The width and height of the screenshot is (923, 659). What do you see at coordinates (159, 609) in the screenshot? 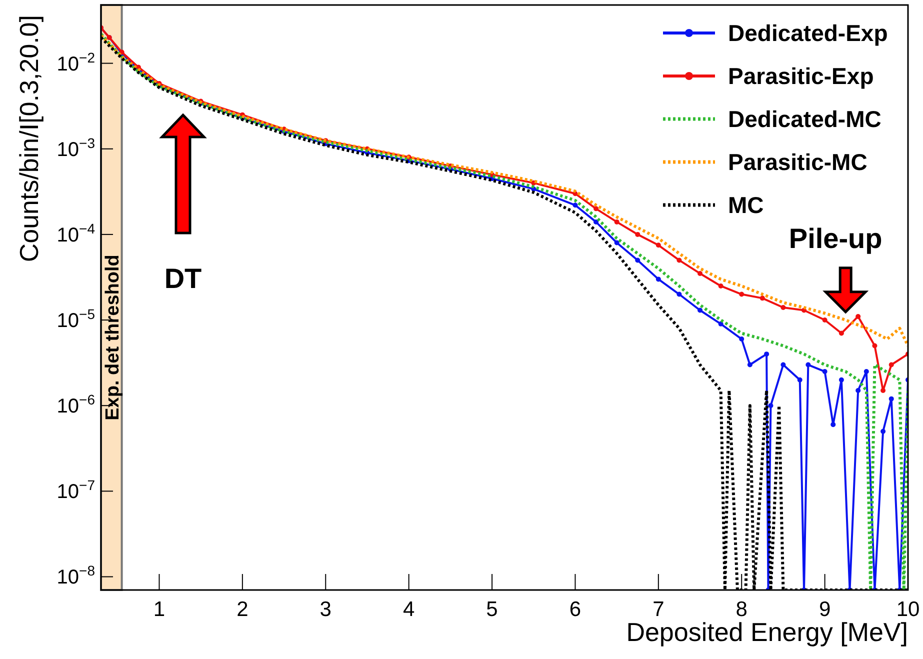
I see `x-tick-label: 1` at bounding box center [159, 609].